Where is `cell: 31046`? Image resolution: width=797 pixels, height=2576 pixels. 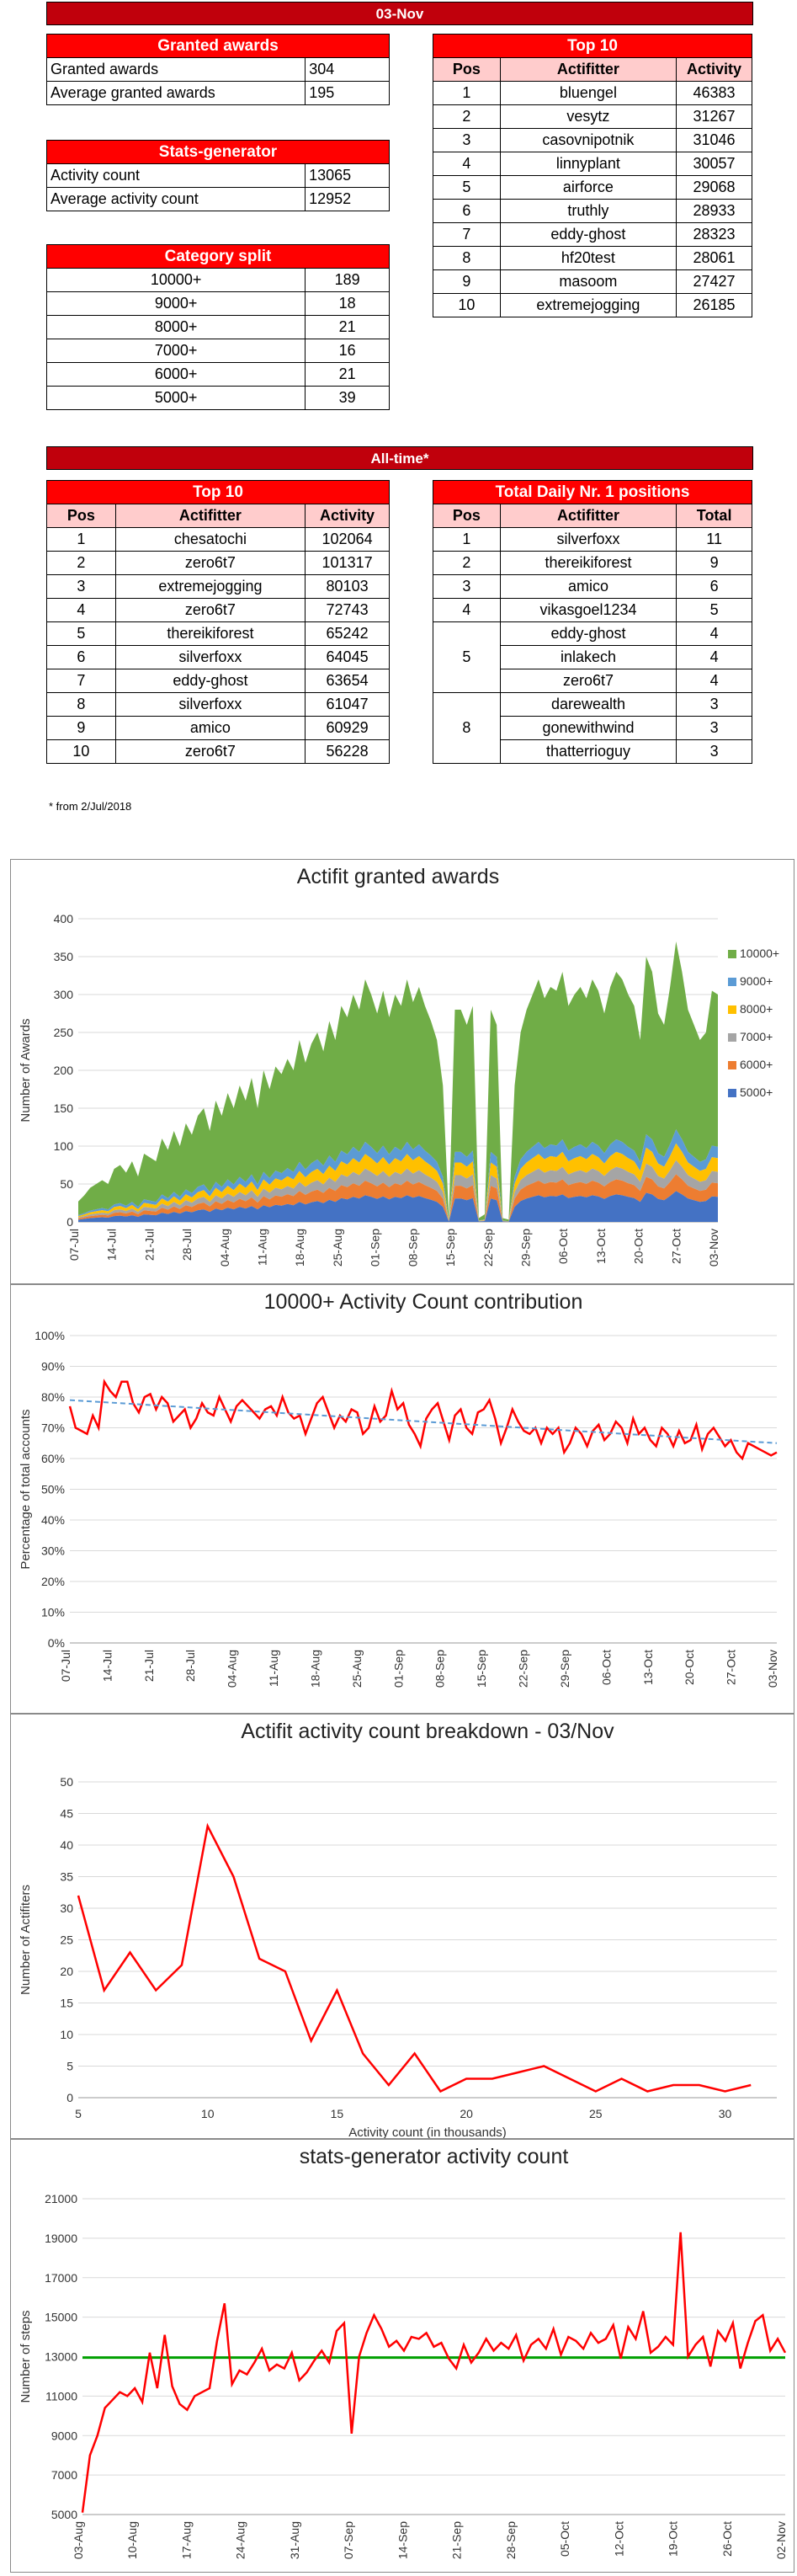
cell: 31046 is located at coordinates (714, 140).